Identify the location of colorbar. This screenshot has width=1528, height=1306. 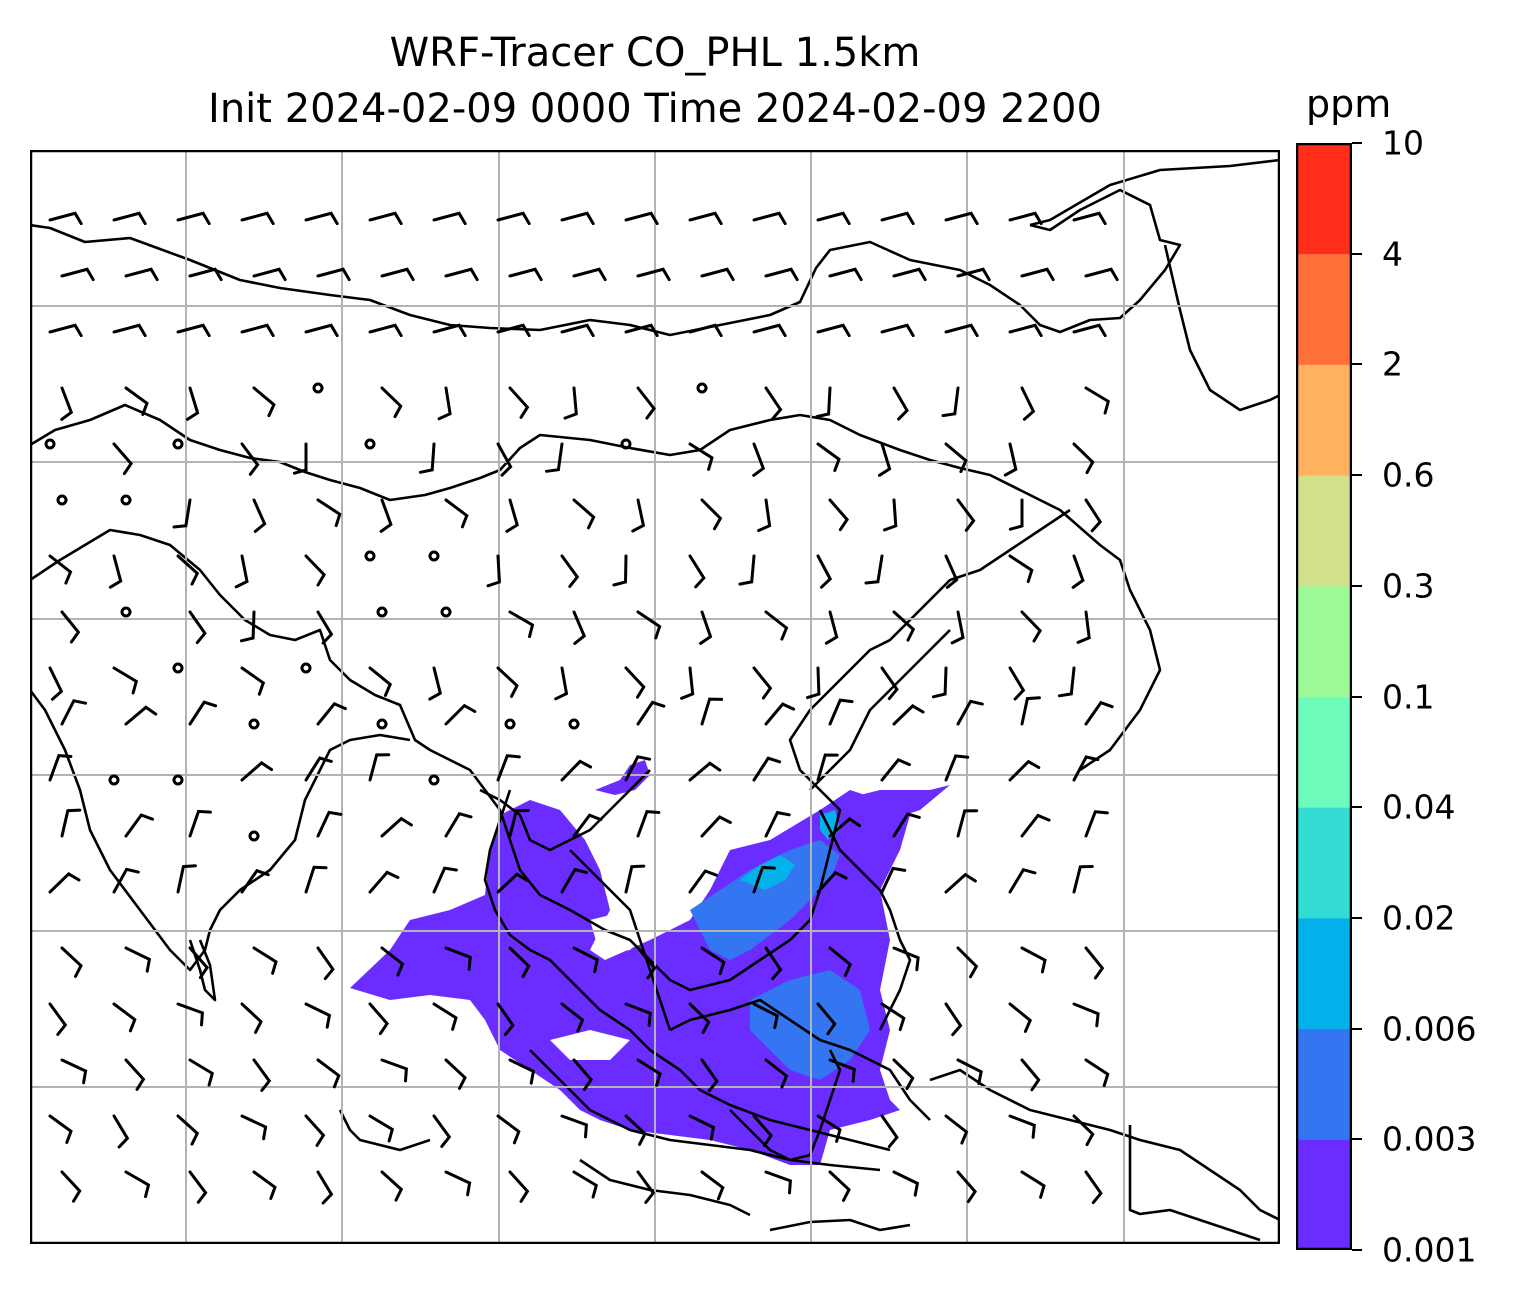
(1324, 696).